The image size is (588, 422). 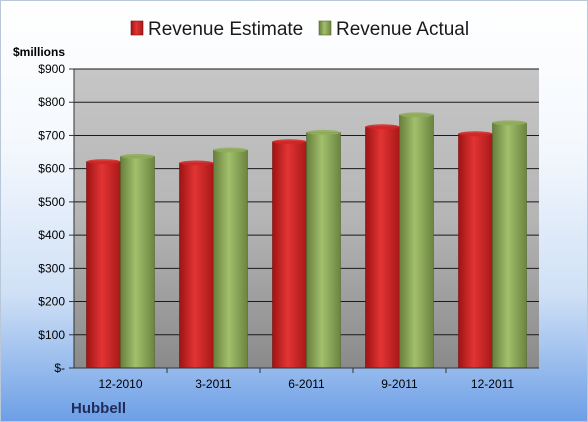 I want to click on y-tick-label: $900, so click(x=51, y=69).